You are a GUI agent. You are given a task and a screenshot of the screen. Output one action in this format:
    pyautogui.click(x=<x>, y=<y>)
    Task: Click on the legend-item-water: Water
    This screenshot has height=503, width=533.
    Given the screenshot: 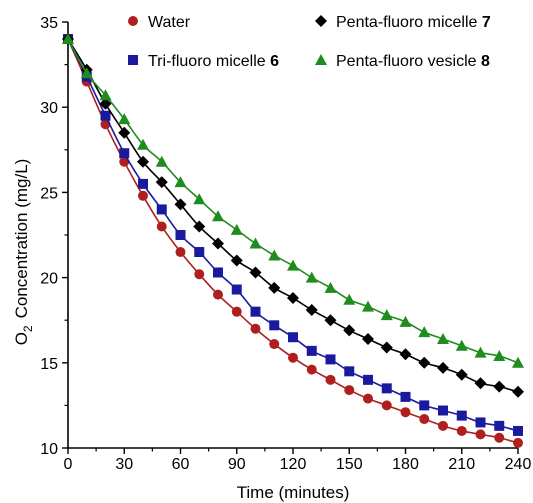 What is the action you would take?
    pyautogui.click(x=159, y=22)
    